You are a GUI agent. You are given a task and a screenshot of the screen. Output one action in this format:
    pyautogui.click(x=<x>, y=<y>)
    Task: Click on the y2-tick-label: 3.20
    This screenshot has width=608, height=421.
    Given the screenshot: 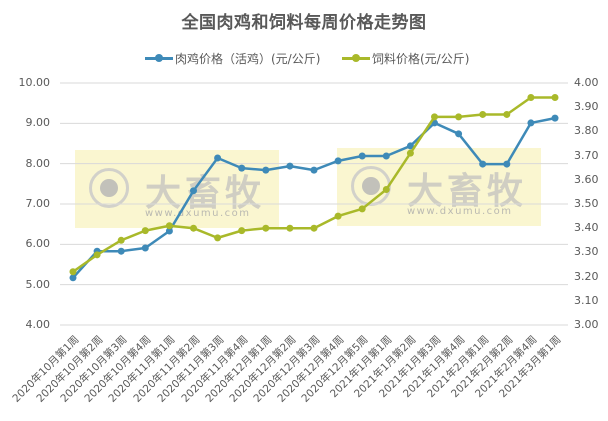 What is the action you would take?
    pyautogui.click(x=586, y=276)
    